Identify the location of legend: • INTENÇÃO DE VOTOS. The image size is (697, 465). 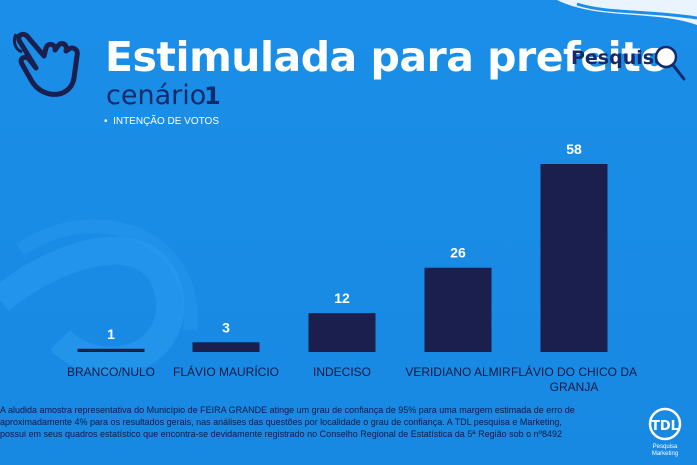
(161, 121).